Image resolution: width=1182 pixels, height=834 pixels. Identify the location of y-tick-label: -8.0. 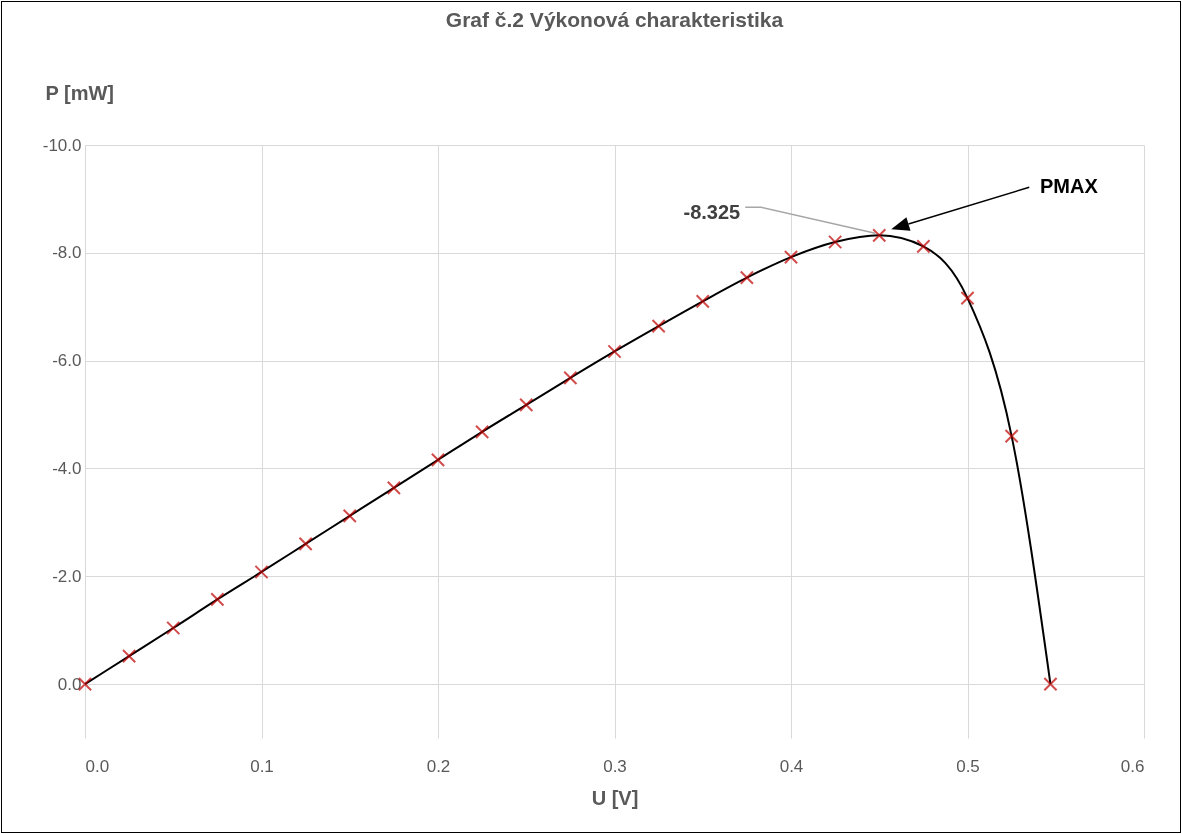
(67, 253).